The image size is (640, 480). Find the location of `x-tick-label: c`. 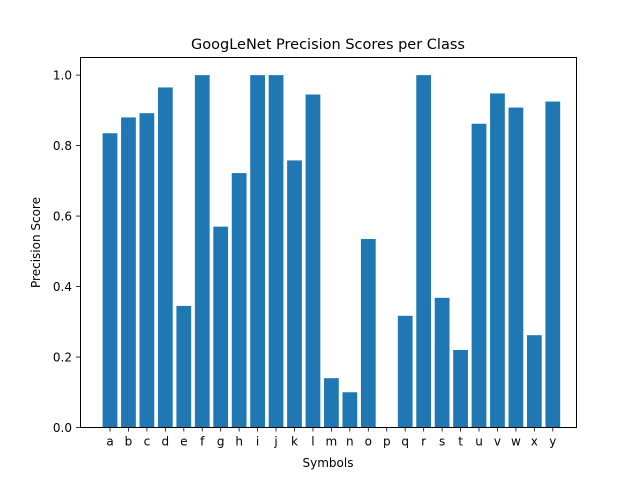

x-tick-label: c is located at coordinates (147, 442).